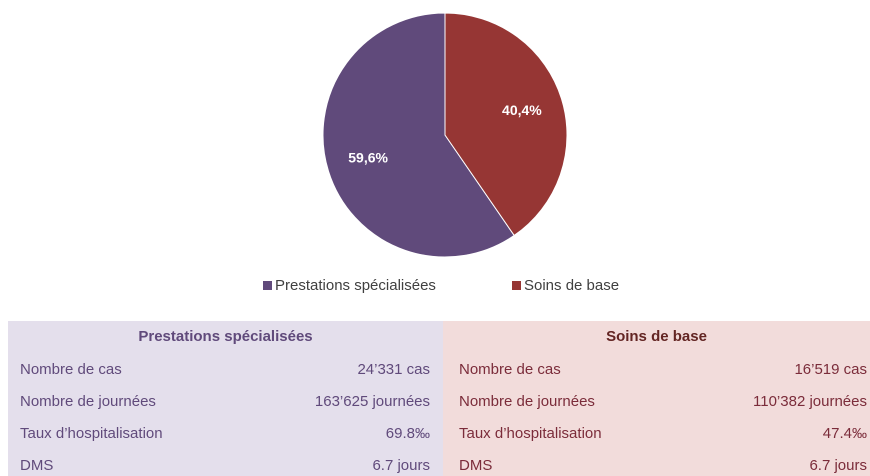 The height and width of the screenshot is (476, 870). Describe the element at coordinates (393, 369) in the screenshot. I see `row-value: 24’331 cas` at that location.